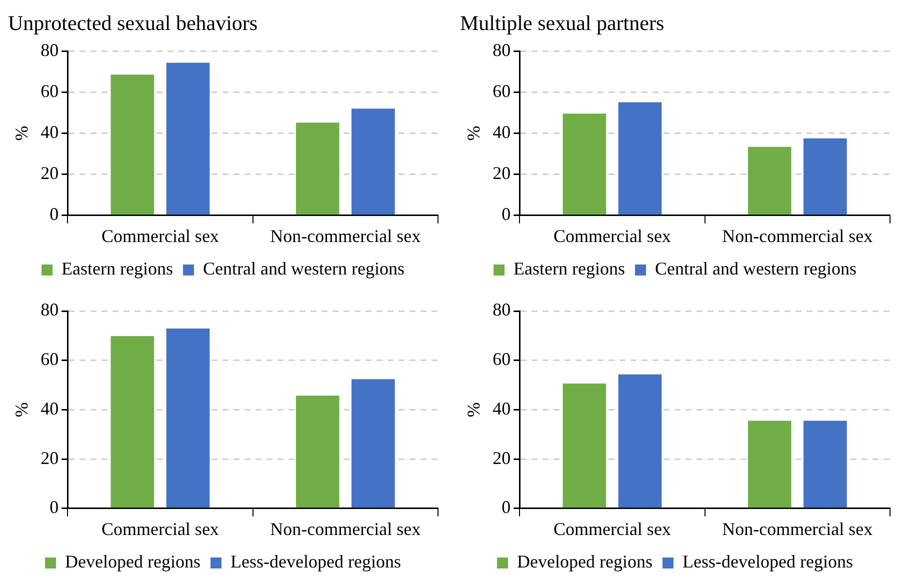 This screenshot has width=905, height=586. What do you see at coordinates (133, 23) in the screenshot?
I see `chart-title: Unprotected sexual behaviors` at bounding box center [133, 23].